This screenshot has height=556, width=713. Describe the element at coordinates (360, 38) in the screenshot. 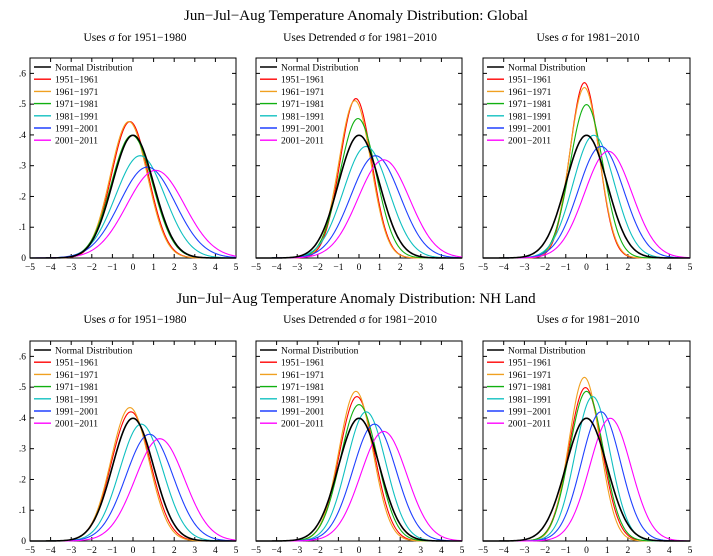

I see `panel-subtitle: Uses Detrended σ for 1981−2010` at that location.